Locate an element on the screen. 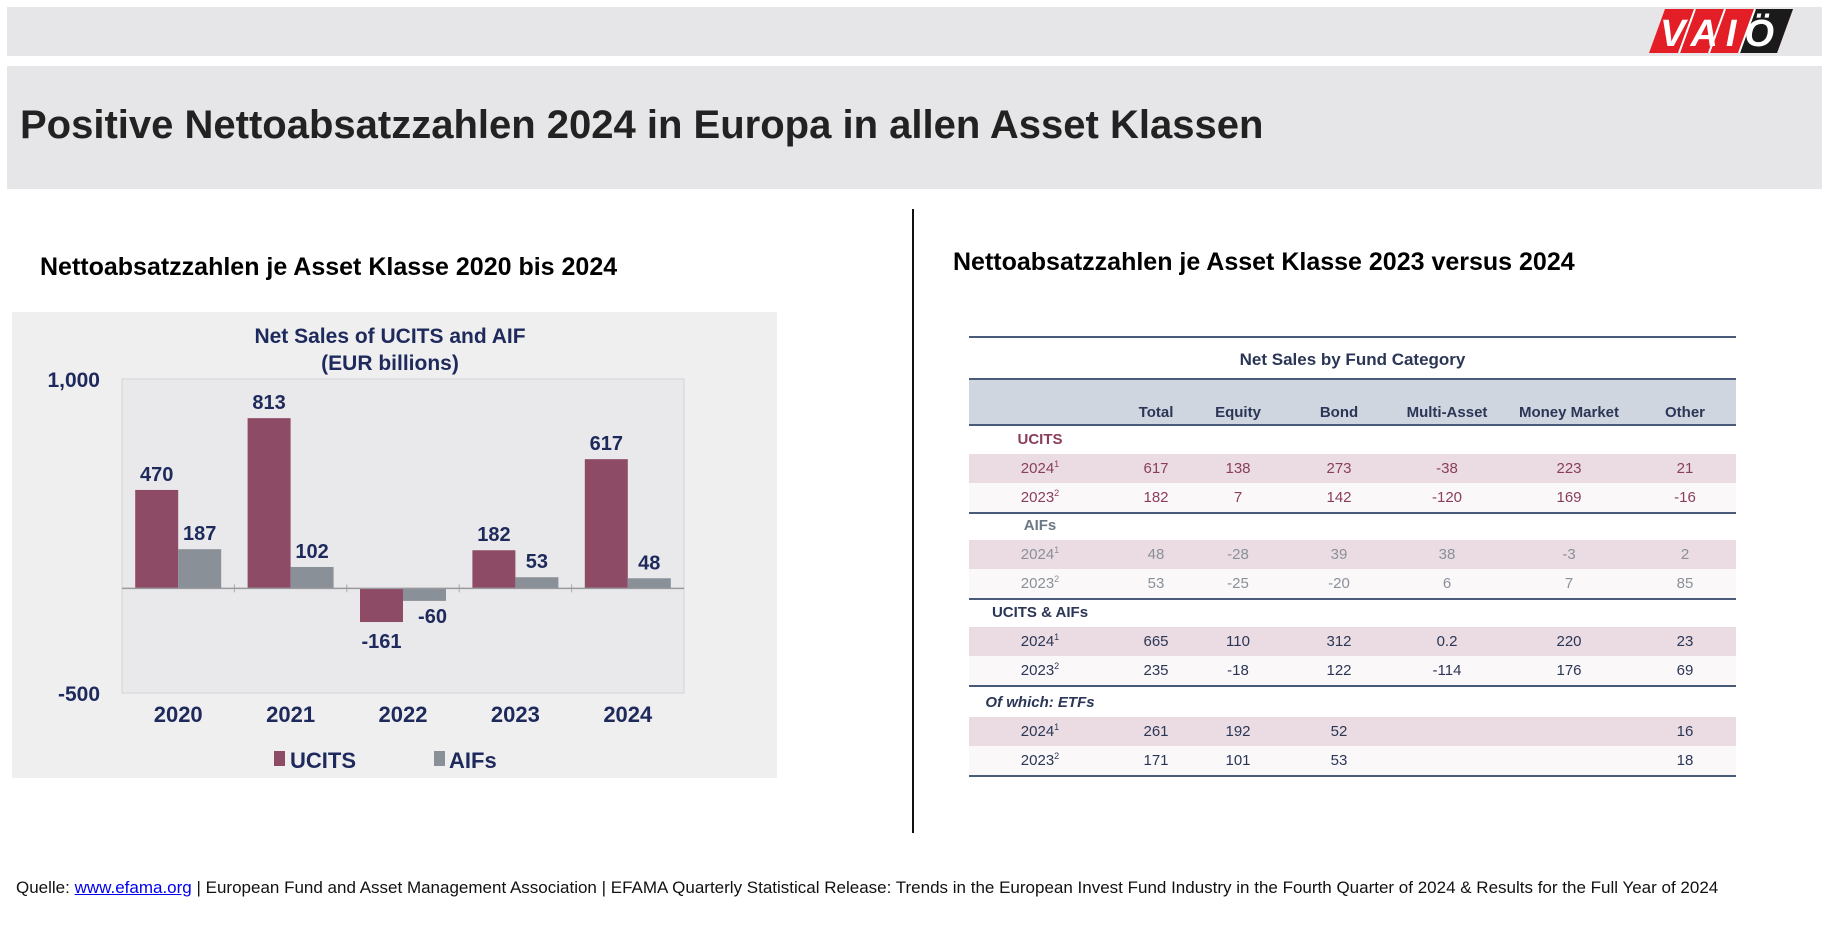 The height and width of the screenshot is (930, 1826). data-label: 470 is located at coordinates (156, 475).